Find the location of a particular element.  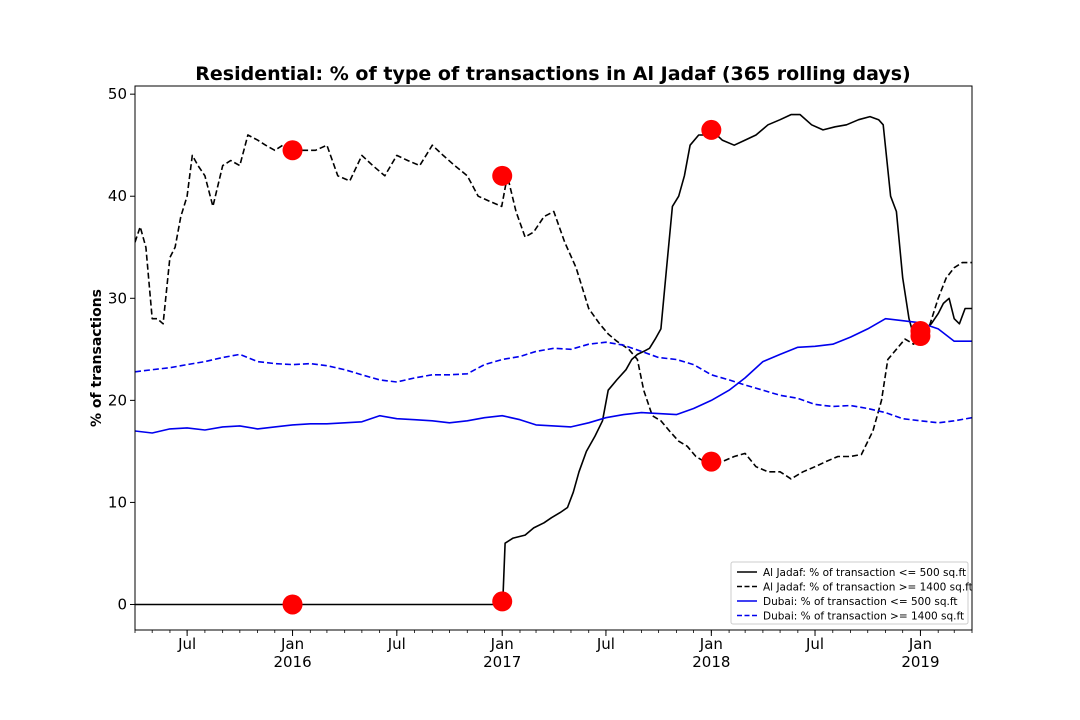

legend-entry: Al Jadaf: % of transaction <= 500 sq.ft is located at coordinates (864, 573).